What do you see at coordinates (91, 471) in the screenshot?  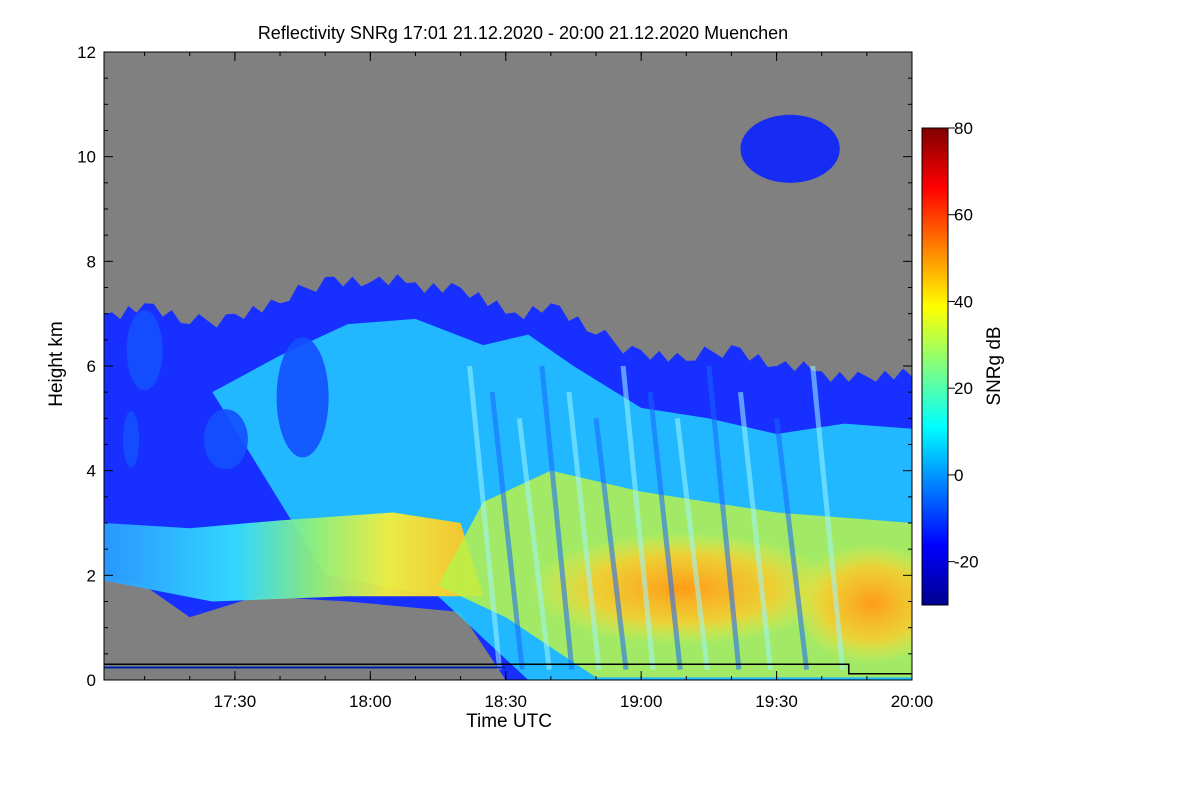 I see `y-tick-label: 4` at bounding box center [91, 471].